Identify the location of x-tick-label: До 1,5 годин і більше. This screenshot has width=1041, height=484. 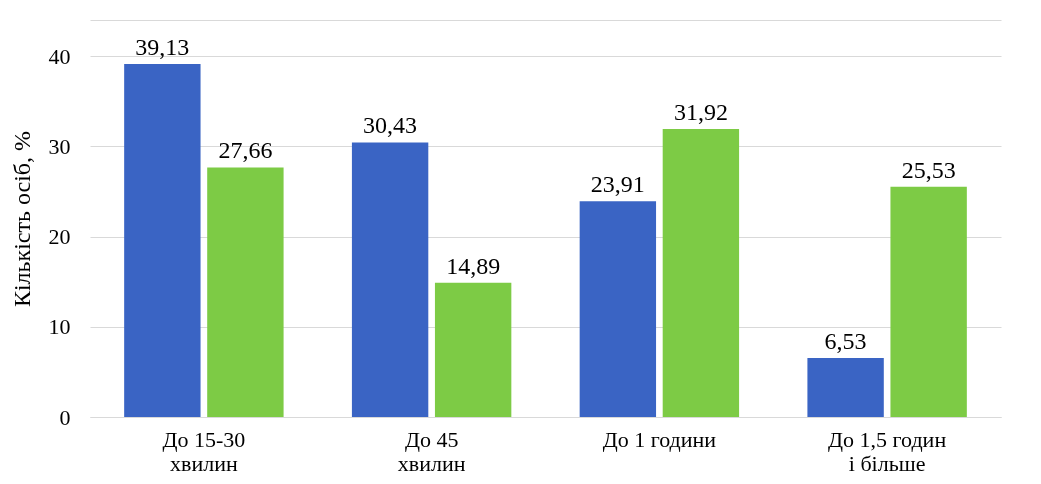
(887, 451).